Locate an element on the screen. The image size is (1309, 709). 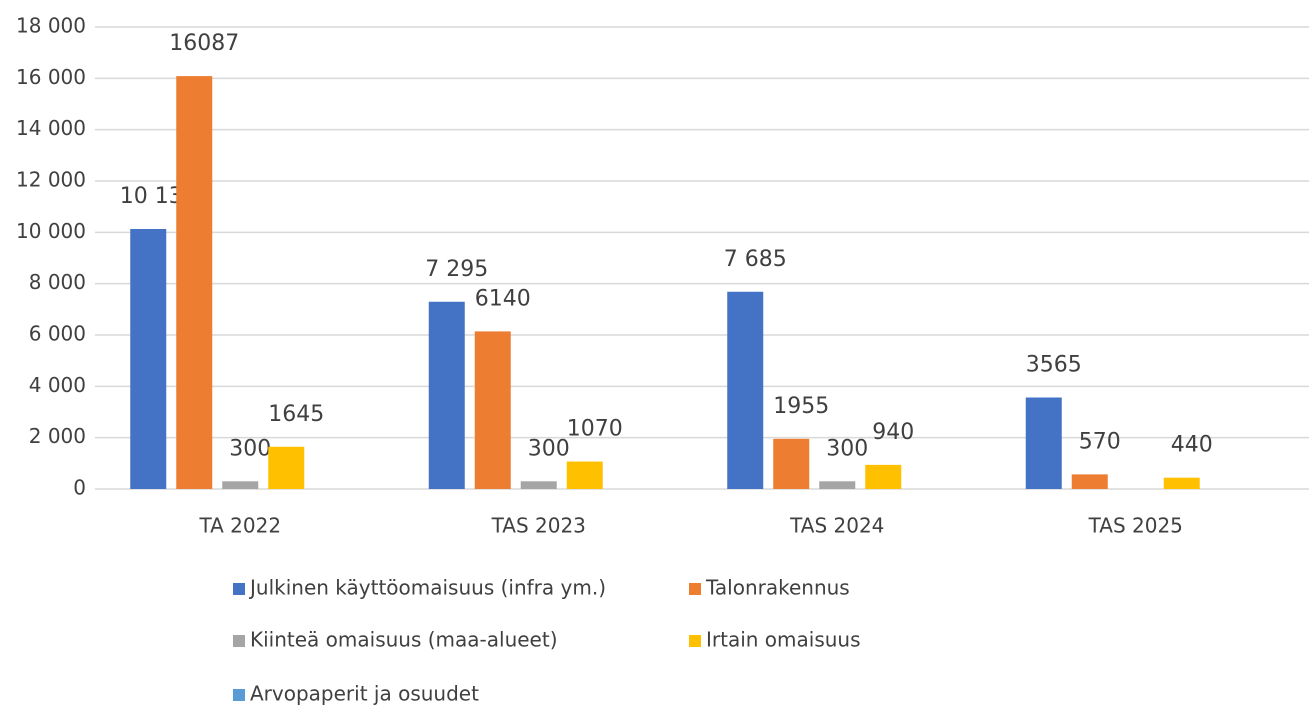
data-label: 570 is located at coordinates (1100, 441).